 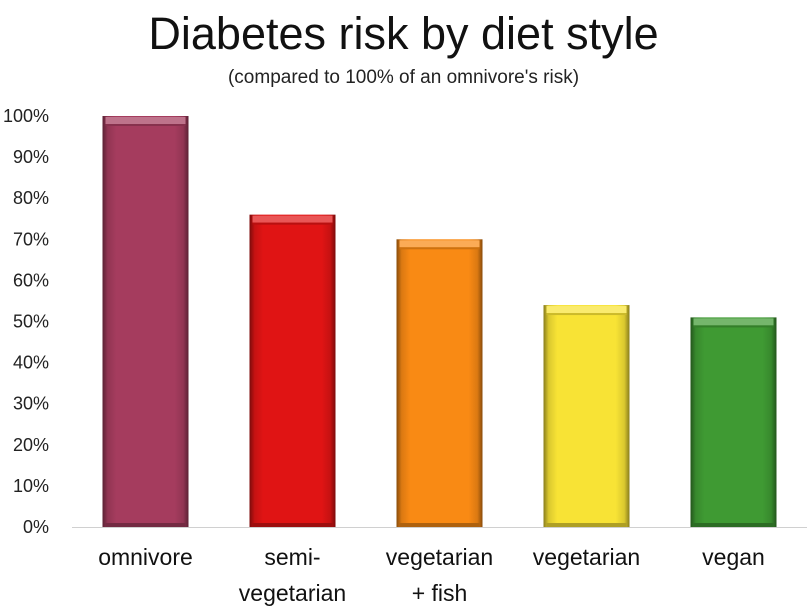 What do you see at coordinates (31, 445) in the screenshot?
I see `y-tick-label: 20%` at bounding box center [31, 445].